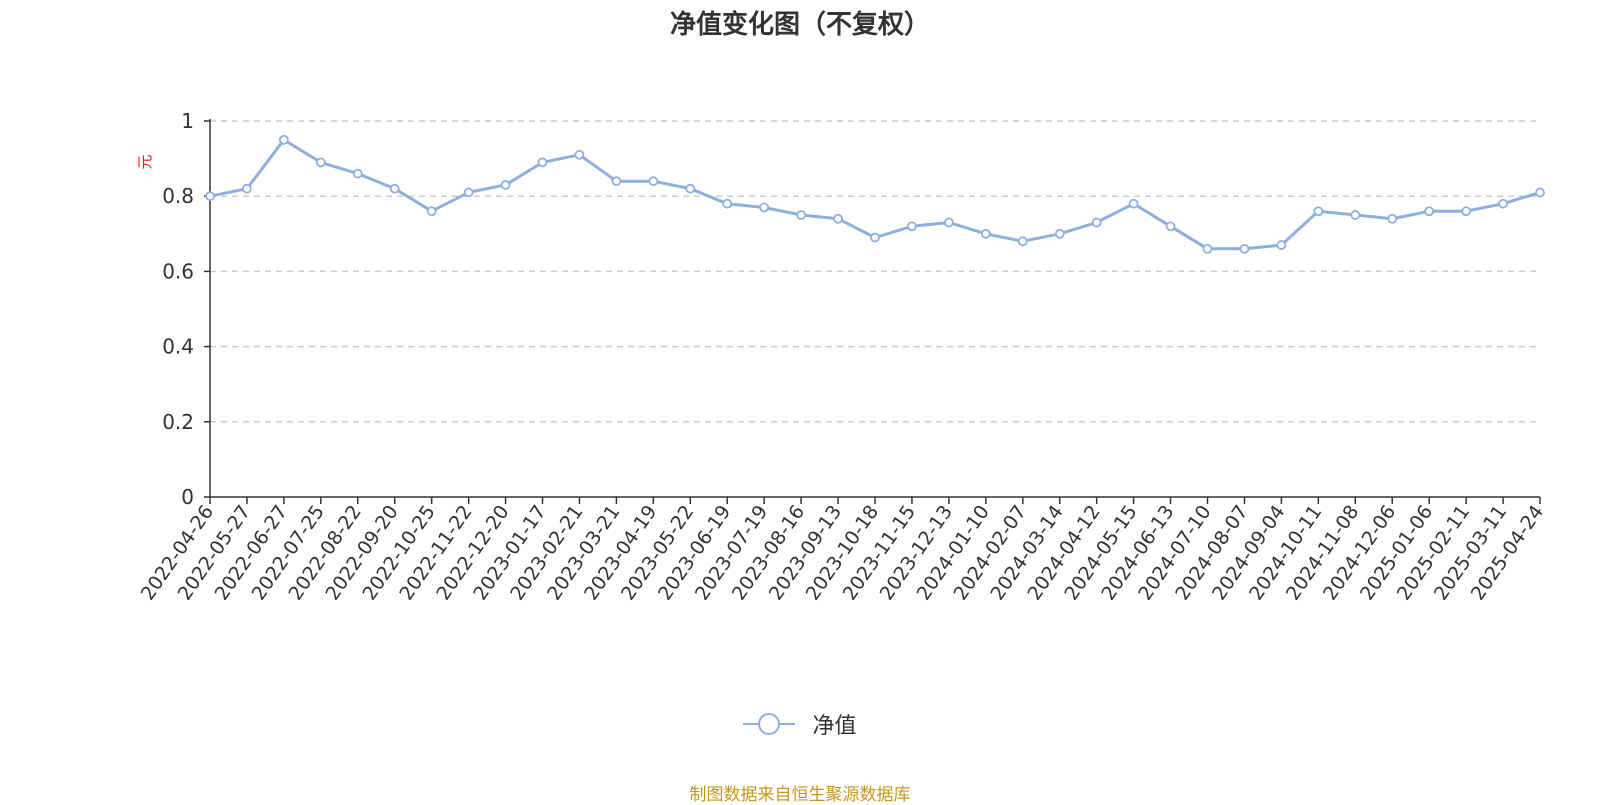 Image resolution: width=1600 pixels, height=805 pixels. Describe the element at coordinates (178, 422) in the screenshot. I see `y-tick-label: 0.2` at that location.